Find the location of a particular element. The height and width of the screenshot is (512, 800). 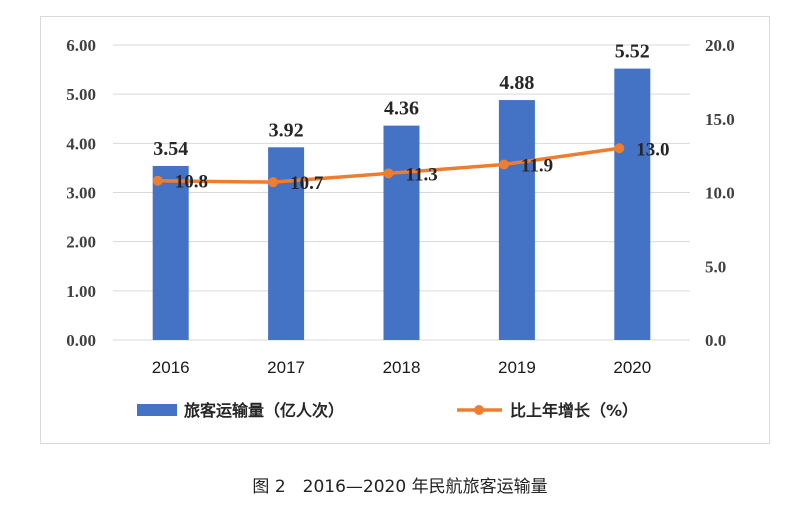

line-data-label: 11.9 is located at coordinates (537, 165).